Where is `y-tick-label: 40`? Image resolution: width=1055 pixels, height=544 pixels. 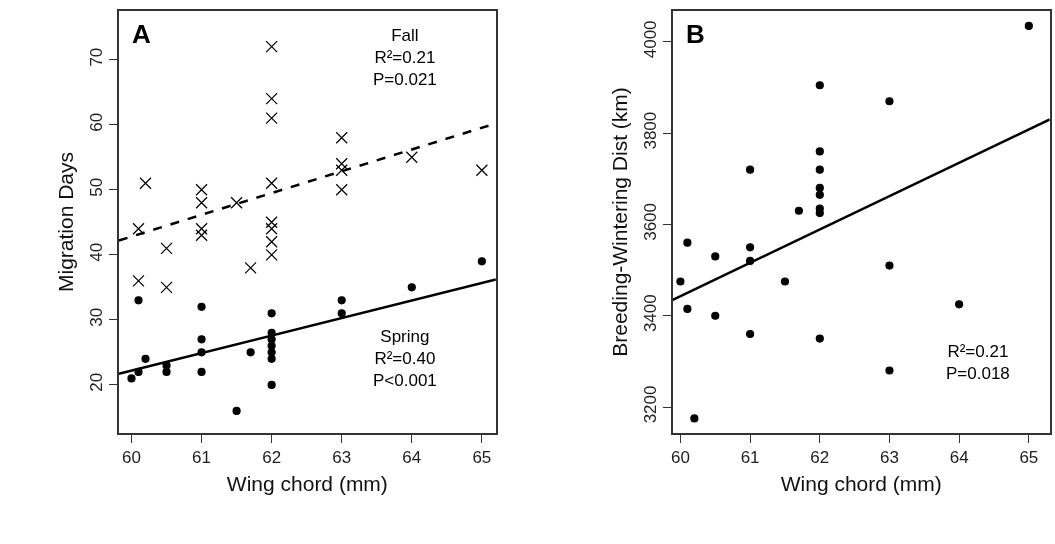 y-tick-label: 40 is located at coordinates (97, 252).